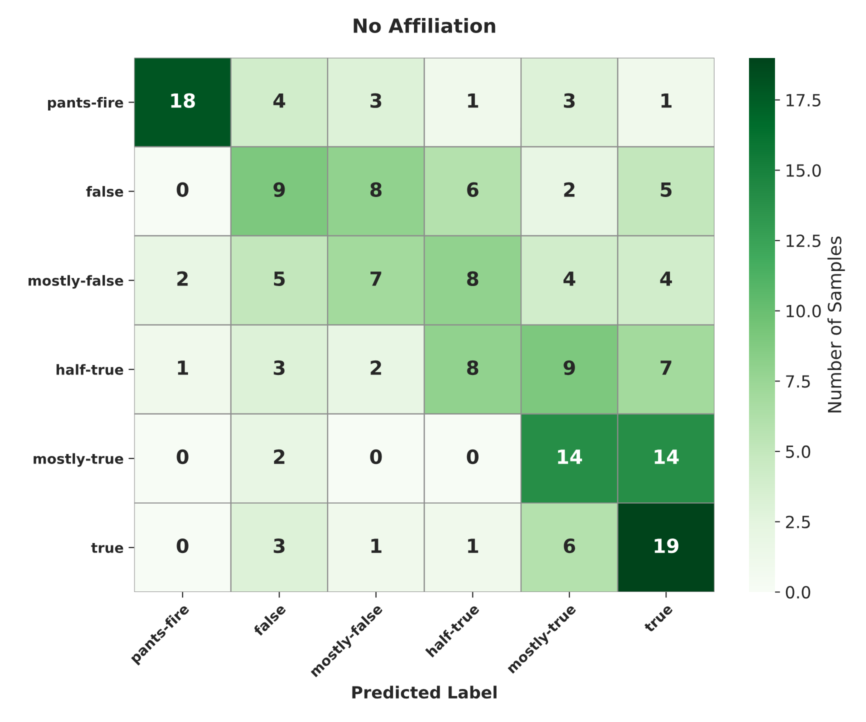  Describe the element at coordinates (425, 26) in the screenshot. I see `chart-title: No Affiliation` at that location.